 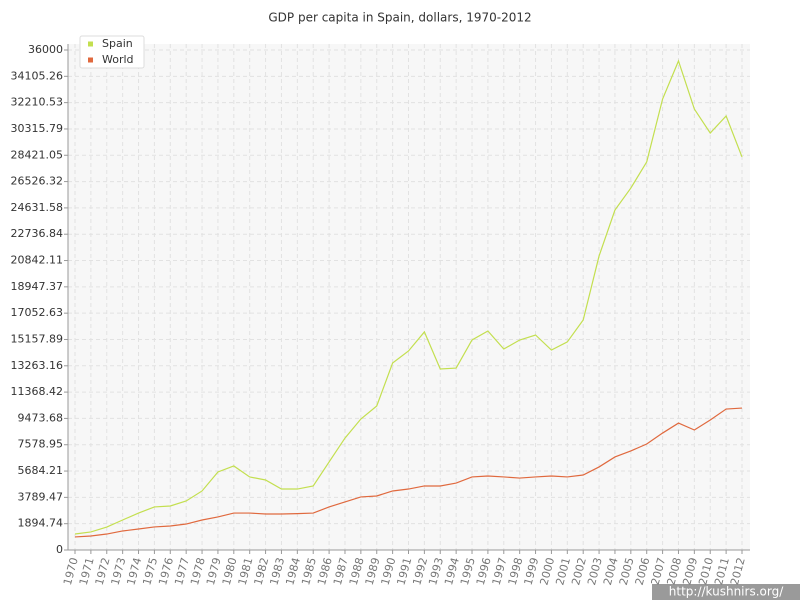 What do you see at coordinates (37, 181) in the screenshot?
I see `y-tick-label: 26526.32` at bounding box center [37, 181].